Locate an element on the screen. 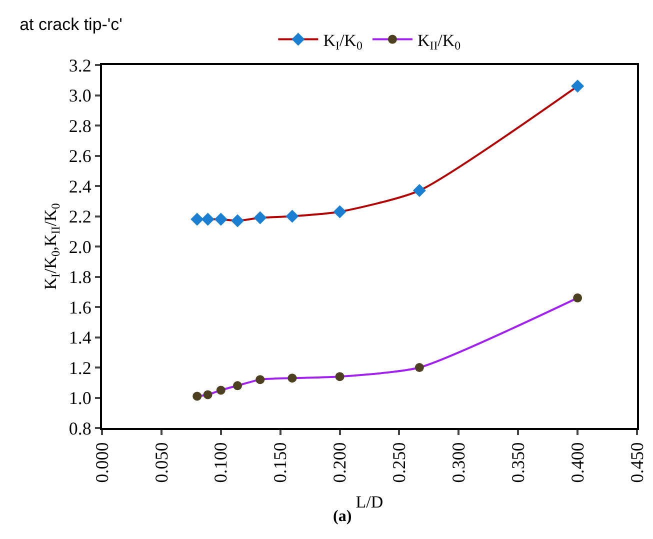  y-tick-label: 0.8 is located at coordinates (80, 428).